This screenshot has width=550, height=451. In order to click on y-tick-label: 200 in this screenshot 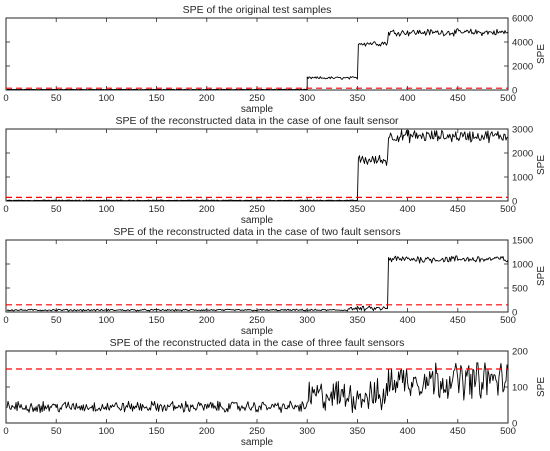, I will do `click(520, 352)`.